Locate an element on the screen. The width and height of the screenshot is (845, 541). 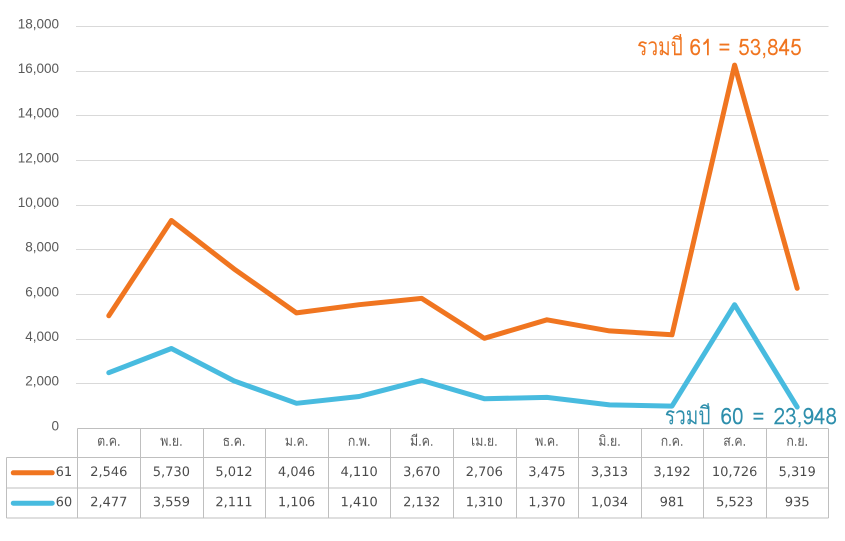
svg-text: 8,000 is located at coordinates (42, 247).